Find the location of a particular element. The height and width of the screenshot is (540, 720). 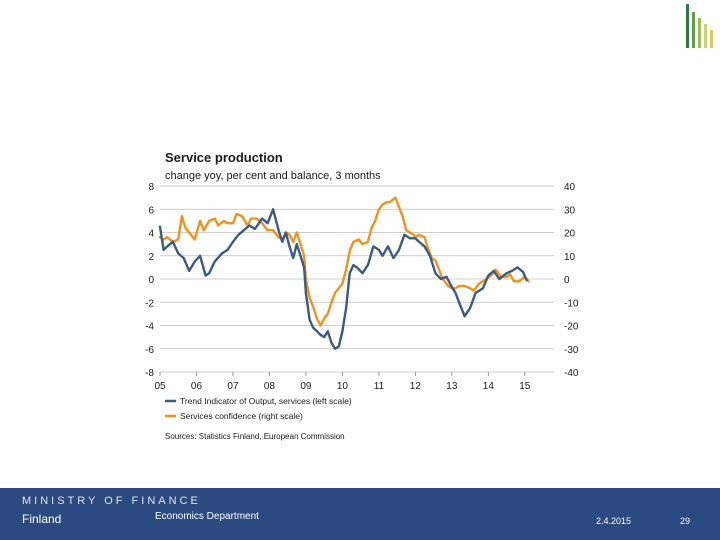

right-tick-label: 10 is located at coordinates (570, 257).